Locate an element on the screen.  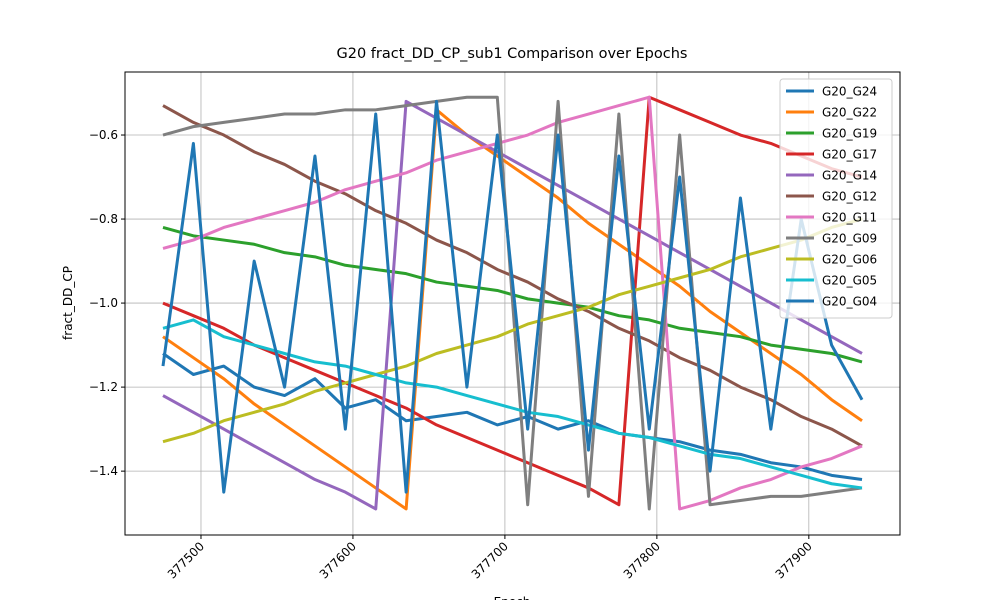
y-tick-label: −0.8 is located at coordinates (103, 219).